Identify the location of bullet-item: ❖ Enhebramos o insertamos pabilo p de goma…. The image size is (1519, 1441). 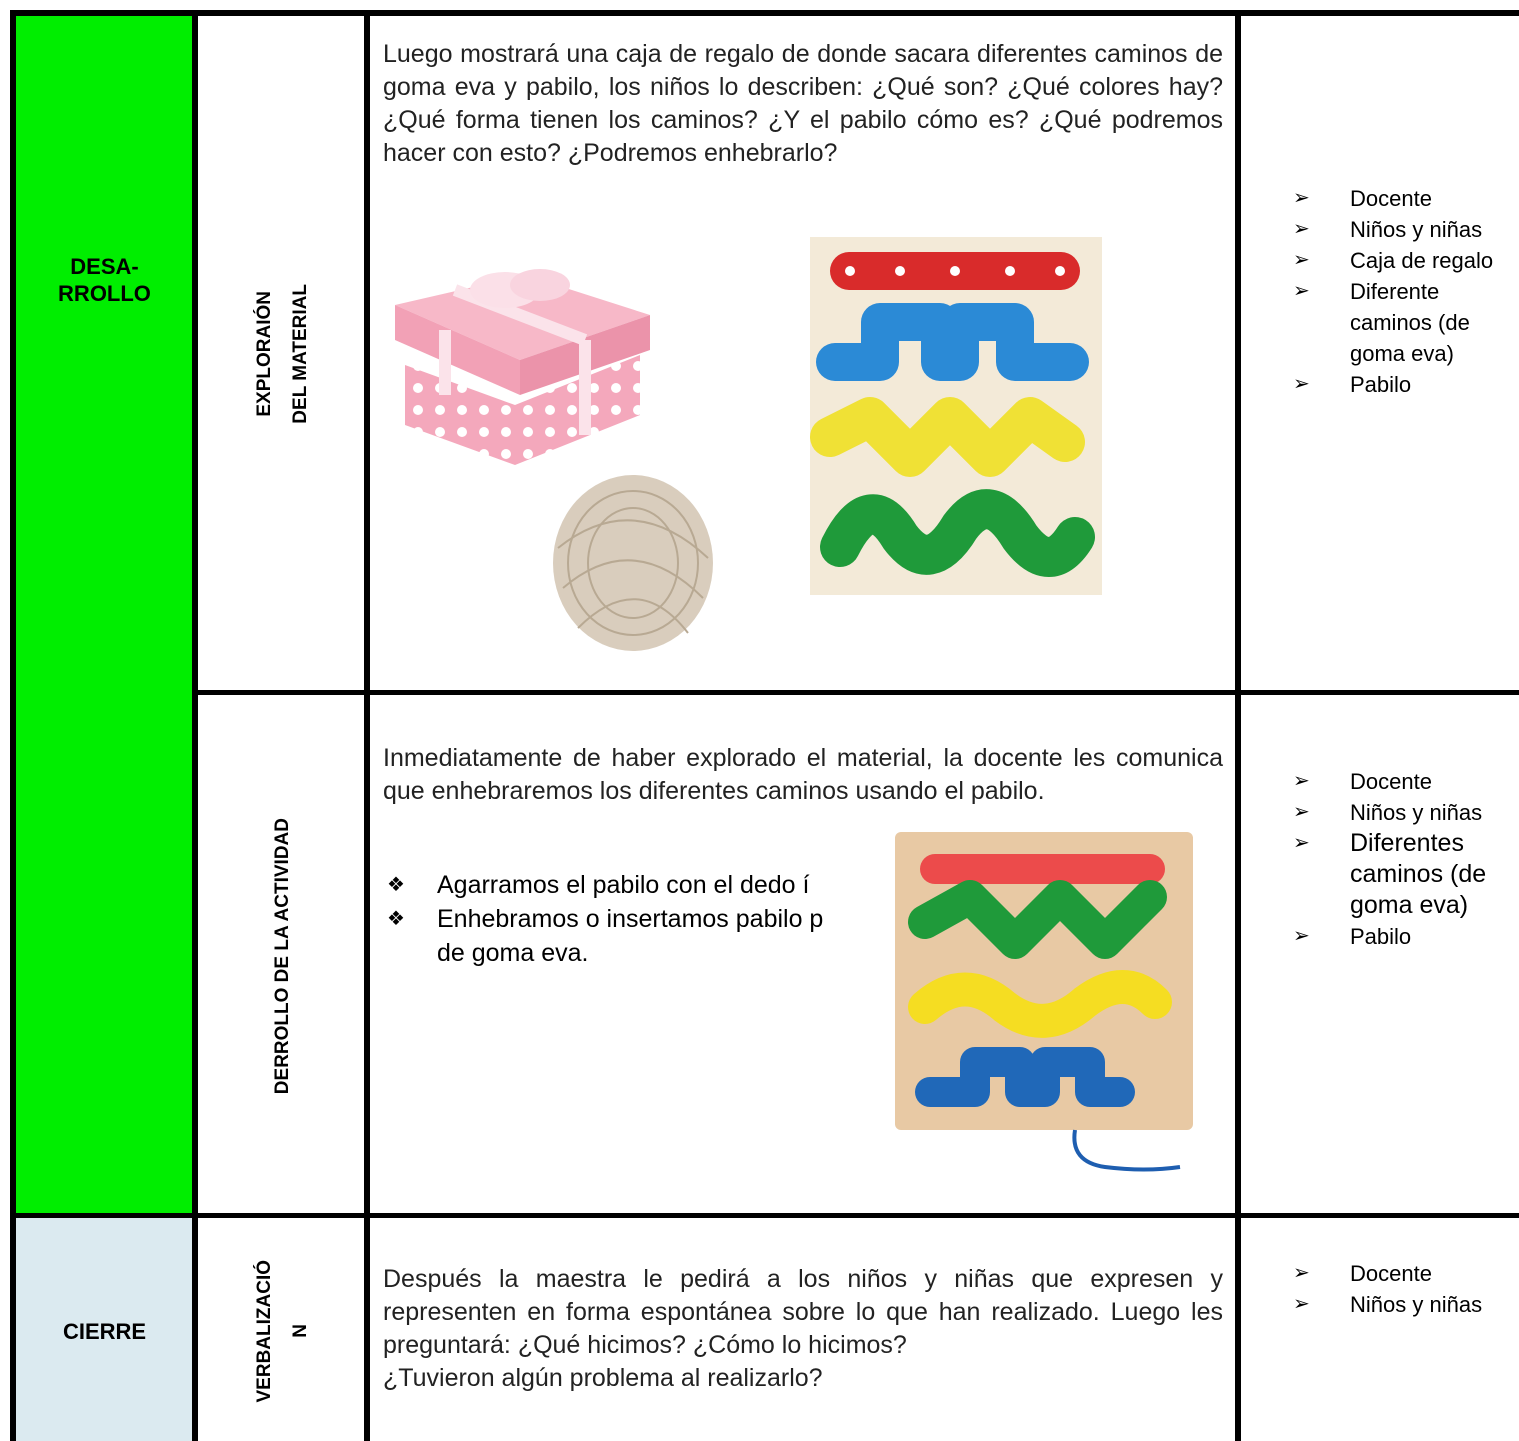
(687, 936).